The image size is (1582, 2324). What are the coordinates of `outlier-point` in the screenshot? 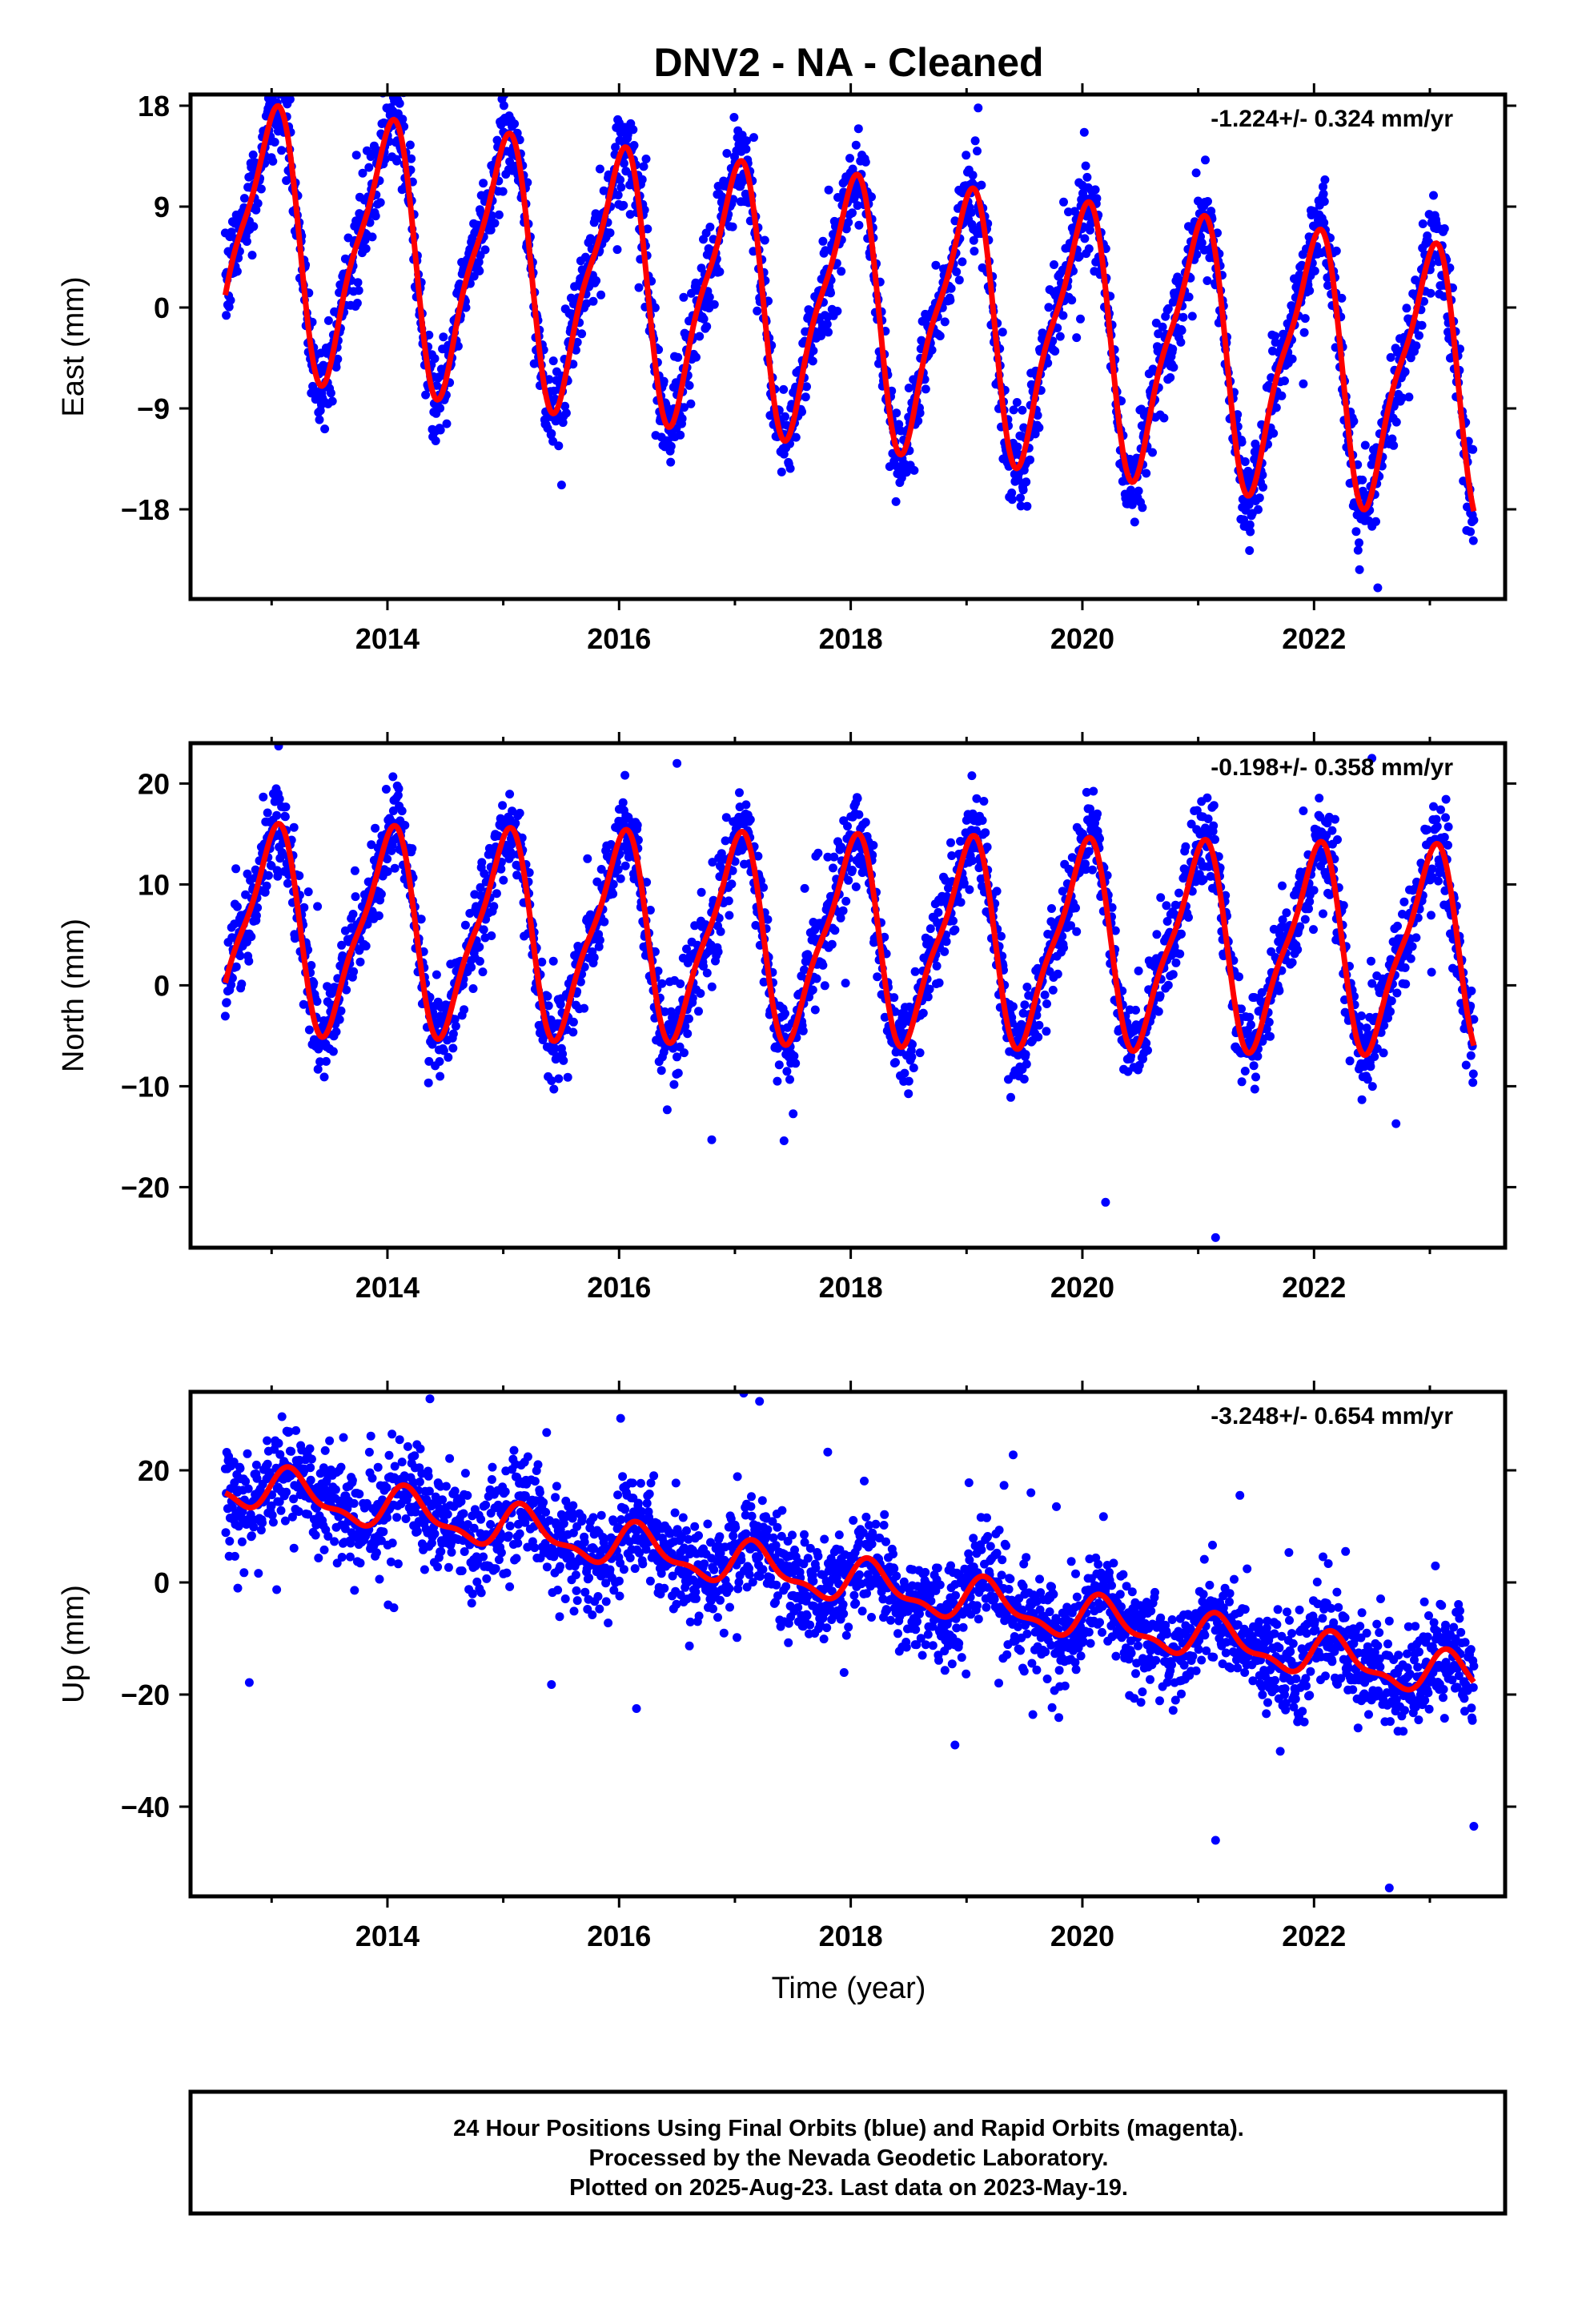 It's located at (1250, 532).